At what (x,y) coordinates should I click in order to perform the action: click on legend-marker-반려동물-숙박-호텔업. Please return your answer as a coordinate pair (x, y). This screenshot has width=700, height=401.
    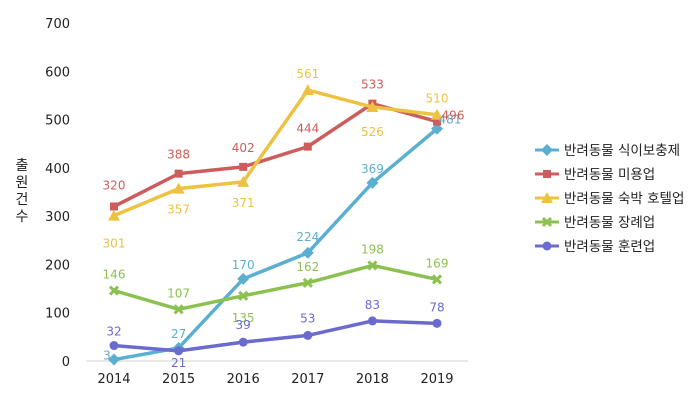
    Looking at the image, I should click on (547, 197).